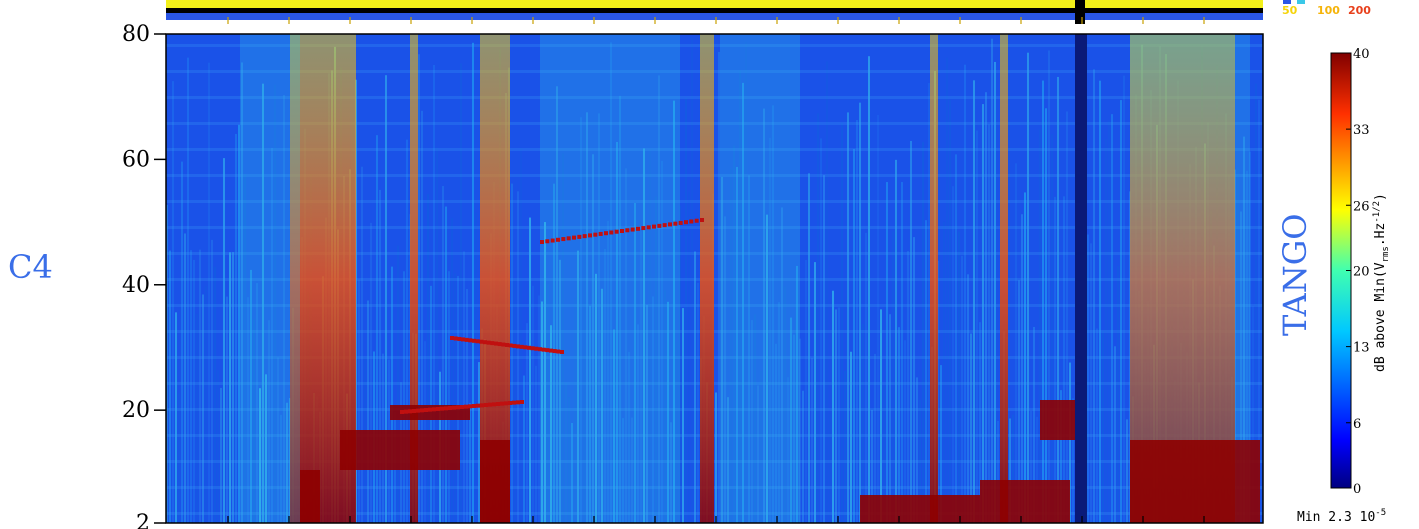  Describe the element at coordinates (1290, 10) in the screenshot. I see `mini-legend-50: 50` at that location.